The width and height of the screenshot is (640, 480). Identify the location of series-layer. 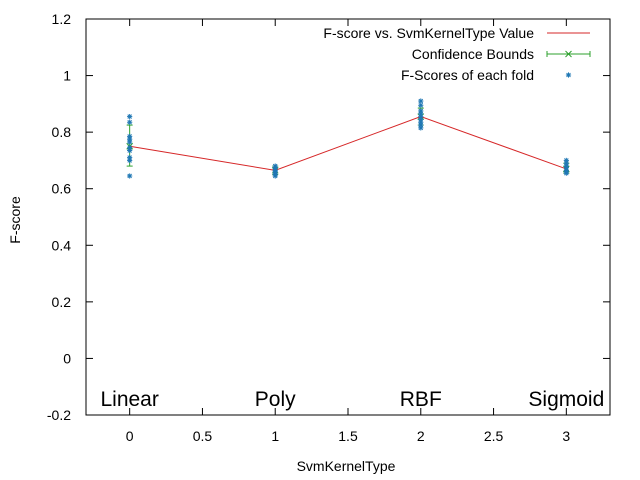
(348, 138).